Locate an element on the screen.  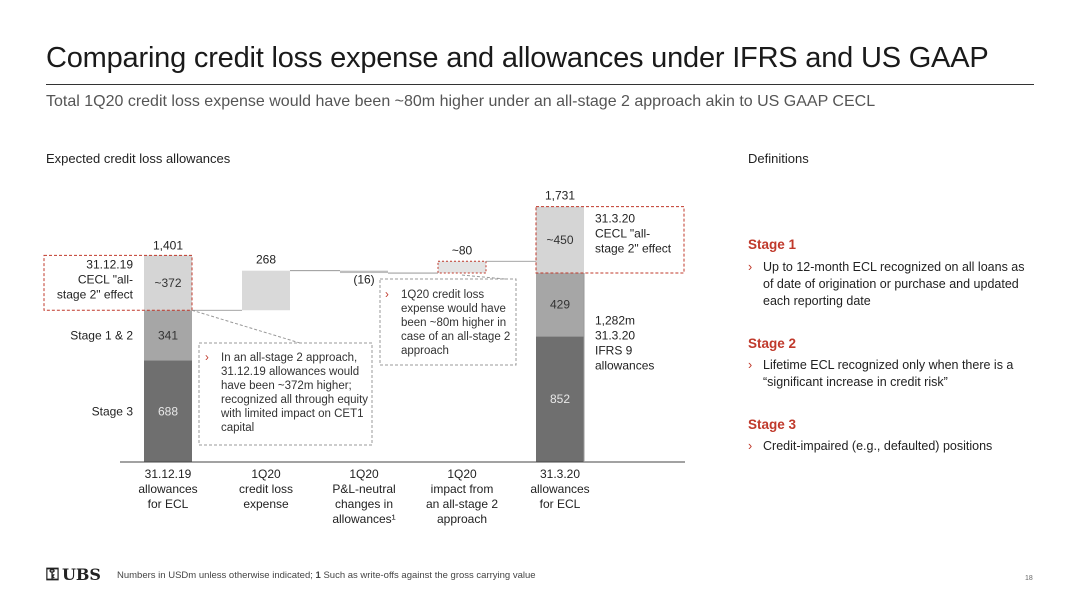
definition-title-stage3: Stage 3 is located at coordinates (772, 424).